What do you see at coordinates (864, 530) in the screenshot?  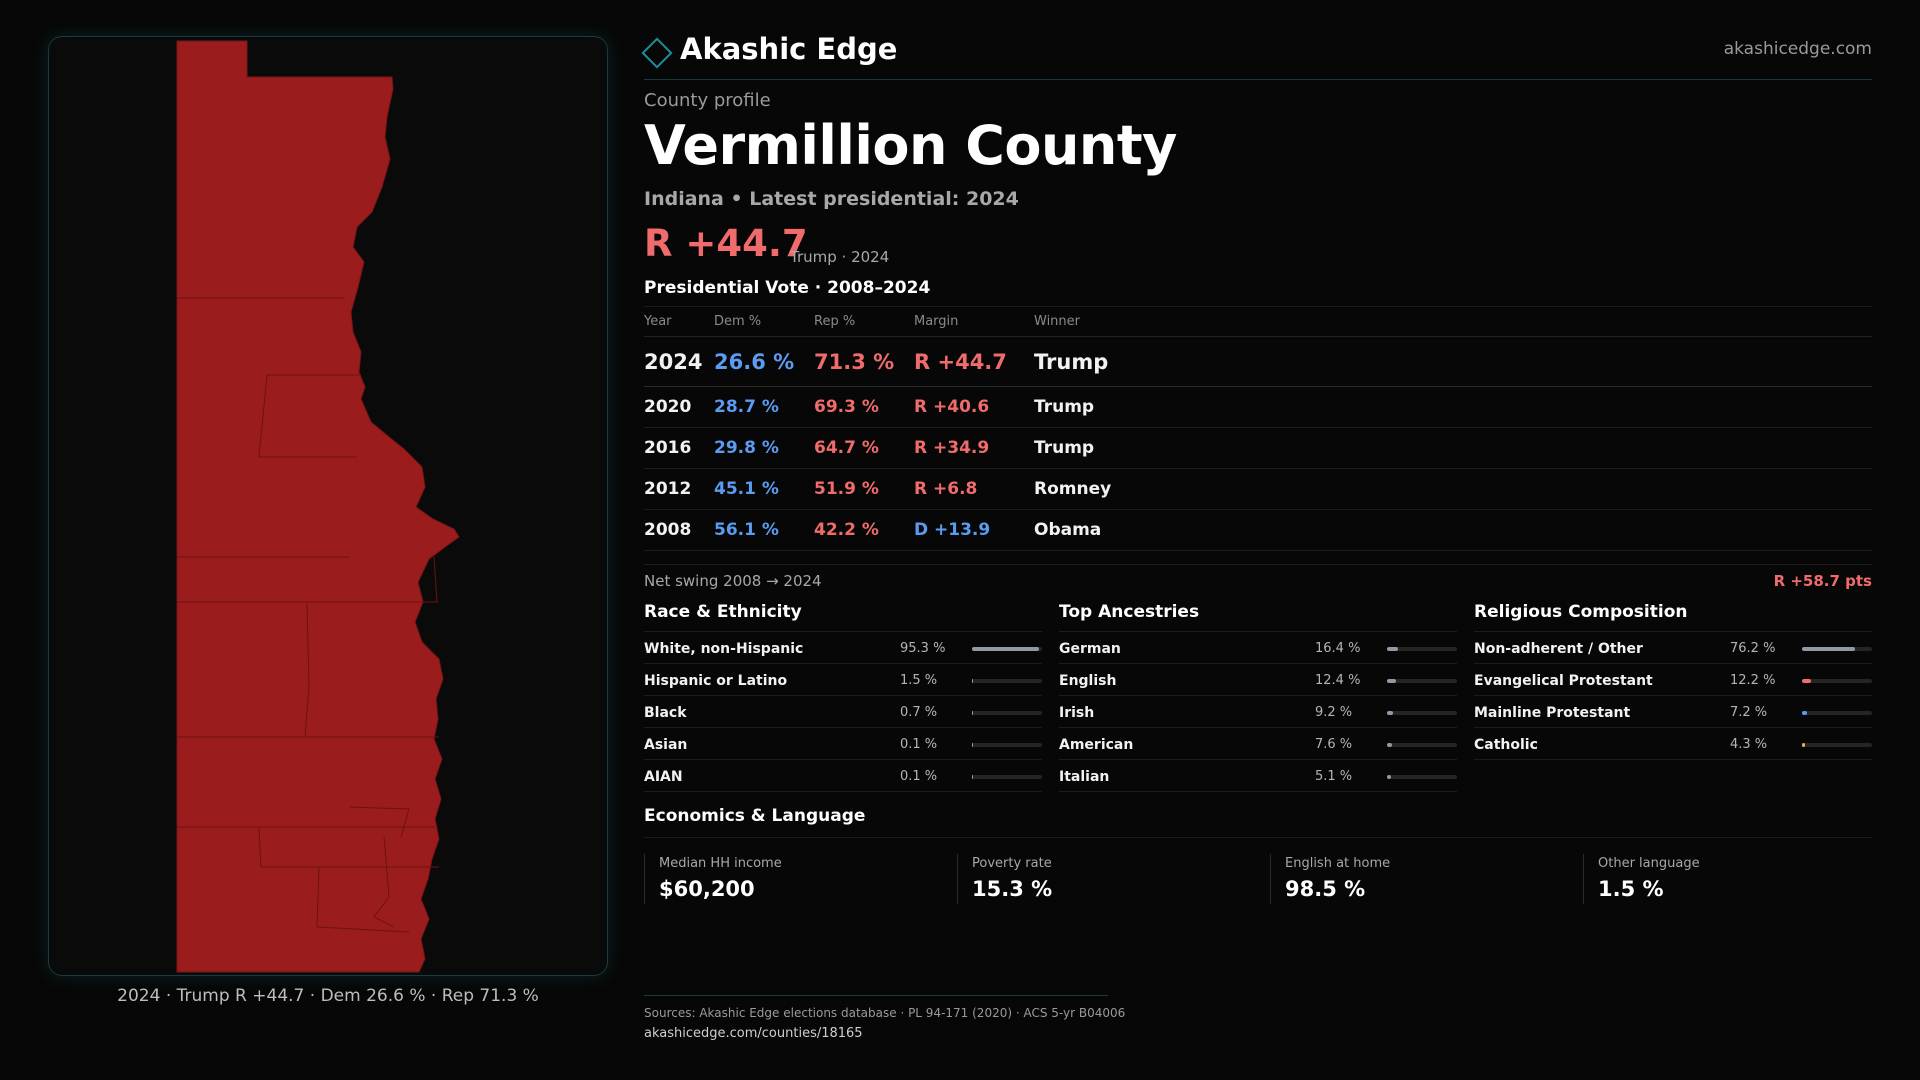 I see `row-rep: 42.2 %` at bounding box center [864, 530].